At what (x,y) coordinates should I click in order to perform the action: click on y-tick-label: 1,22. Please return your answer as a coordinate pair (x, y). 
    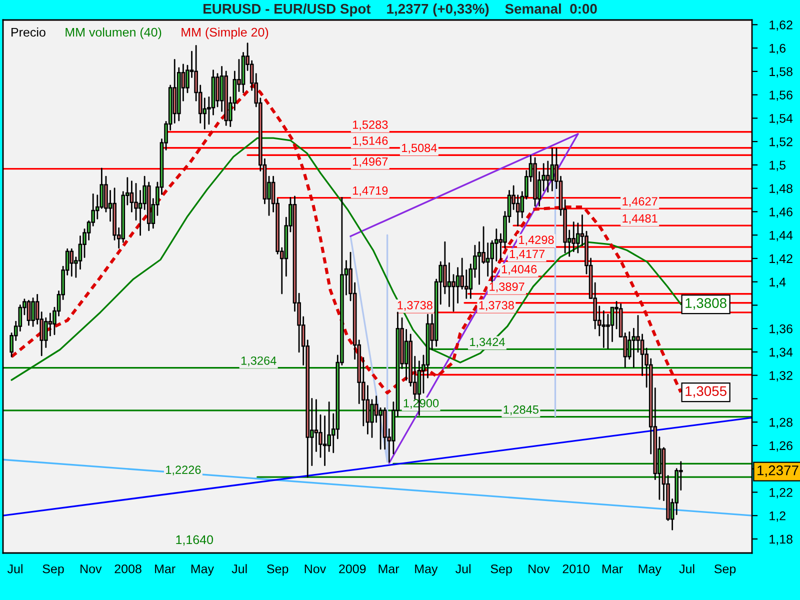
    Looking at the image, I should click on (781, 493).